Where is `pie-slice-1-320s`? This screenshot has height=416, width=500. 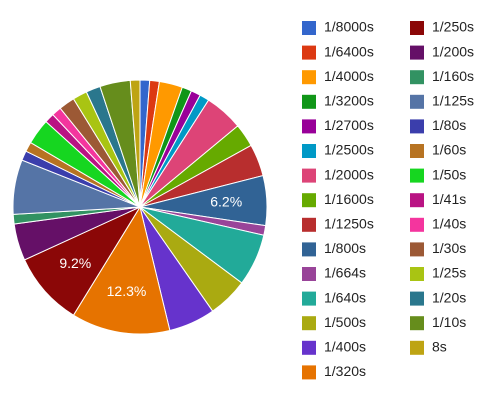 pie-slice-1-320s is located at coordinates (121, 270).